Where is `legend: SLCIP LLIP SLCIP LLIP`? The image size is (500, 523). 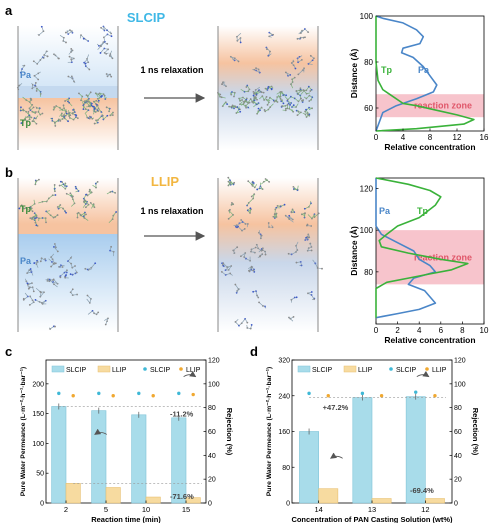 legend: SLCIP LLIP SLCIP LLIP is located at coordinates (126, 369).